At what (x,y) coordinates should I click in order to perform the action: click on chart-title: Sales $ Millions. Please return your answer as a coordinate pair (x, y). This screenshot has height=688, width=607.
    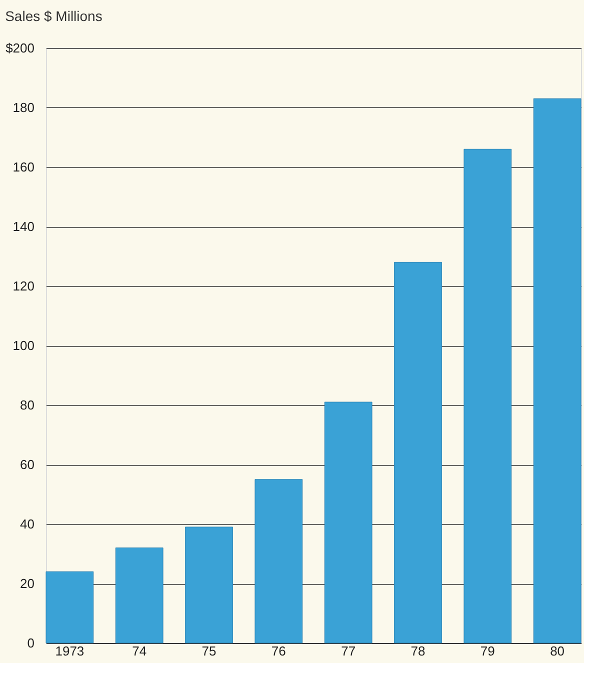
    Looking at the image, I should click on (53, 16).